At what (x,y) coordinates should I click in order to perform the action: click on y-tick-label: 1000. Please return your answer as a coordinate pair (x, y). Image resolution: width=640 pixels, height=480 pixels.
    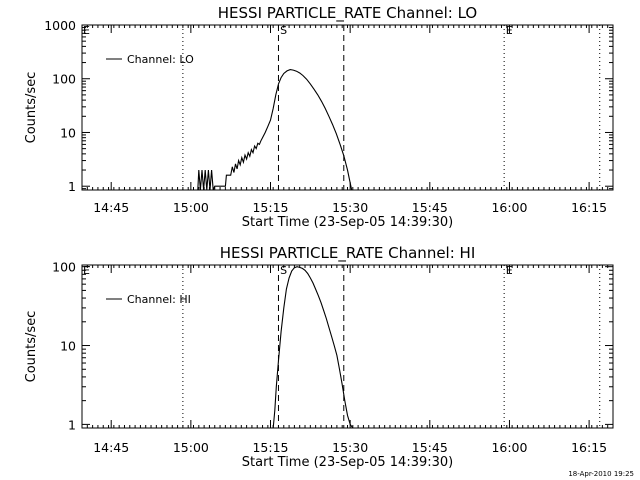
    Looking at the image, I should click on (60, 25).